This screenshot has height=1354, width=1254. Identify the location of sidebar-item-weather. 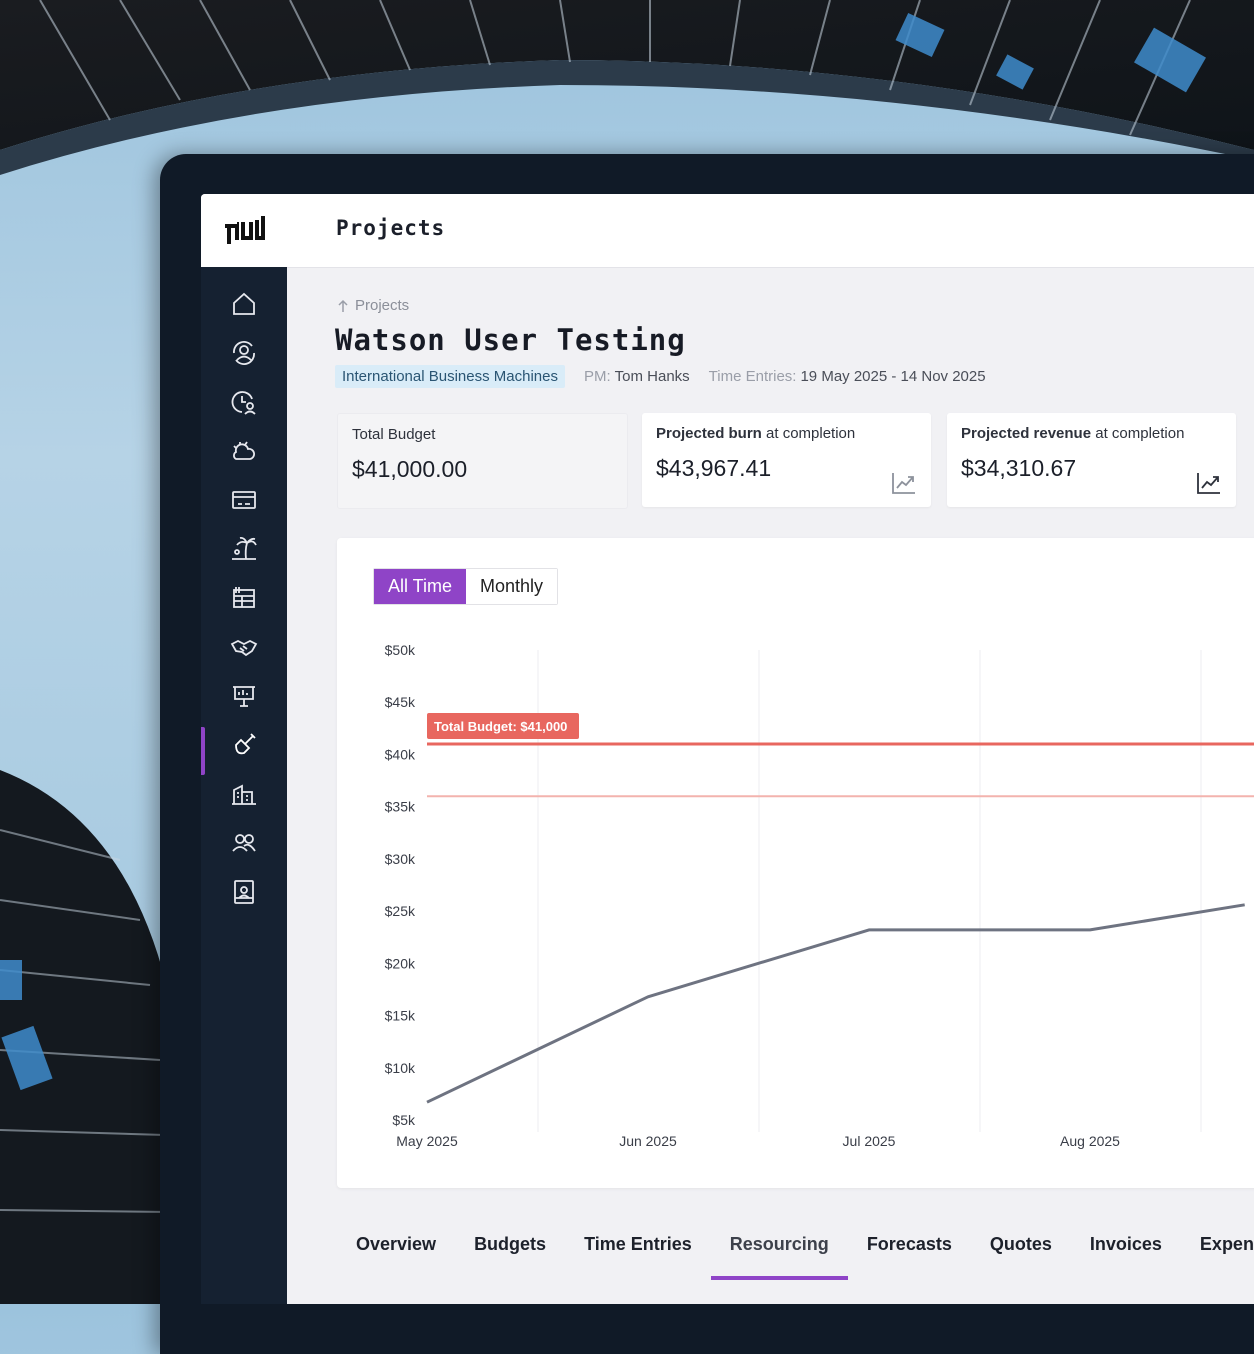
(244, 451).